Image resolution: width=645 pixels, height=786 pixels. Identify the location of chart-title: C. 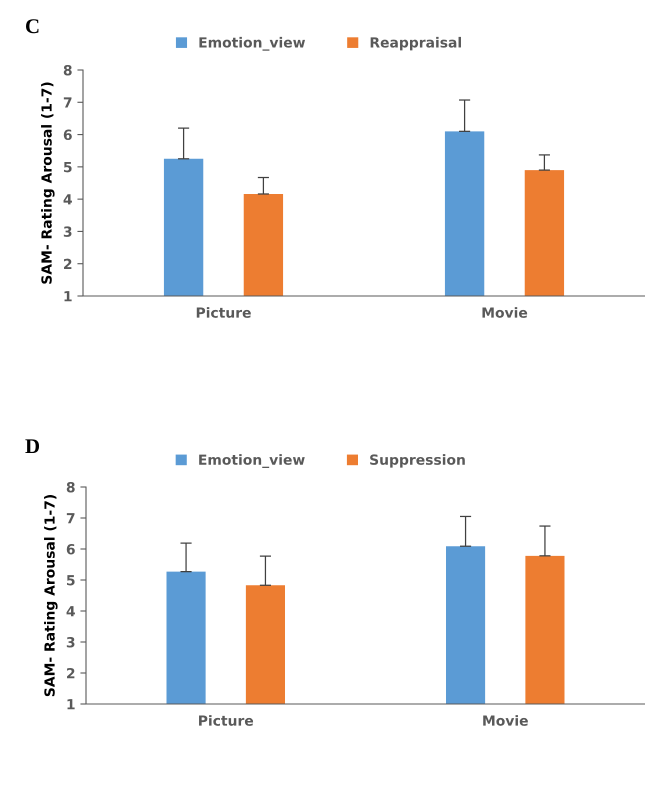
(32, 26).